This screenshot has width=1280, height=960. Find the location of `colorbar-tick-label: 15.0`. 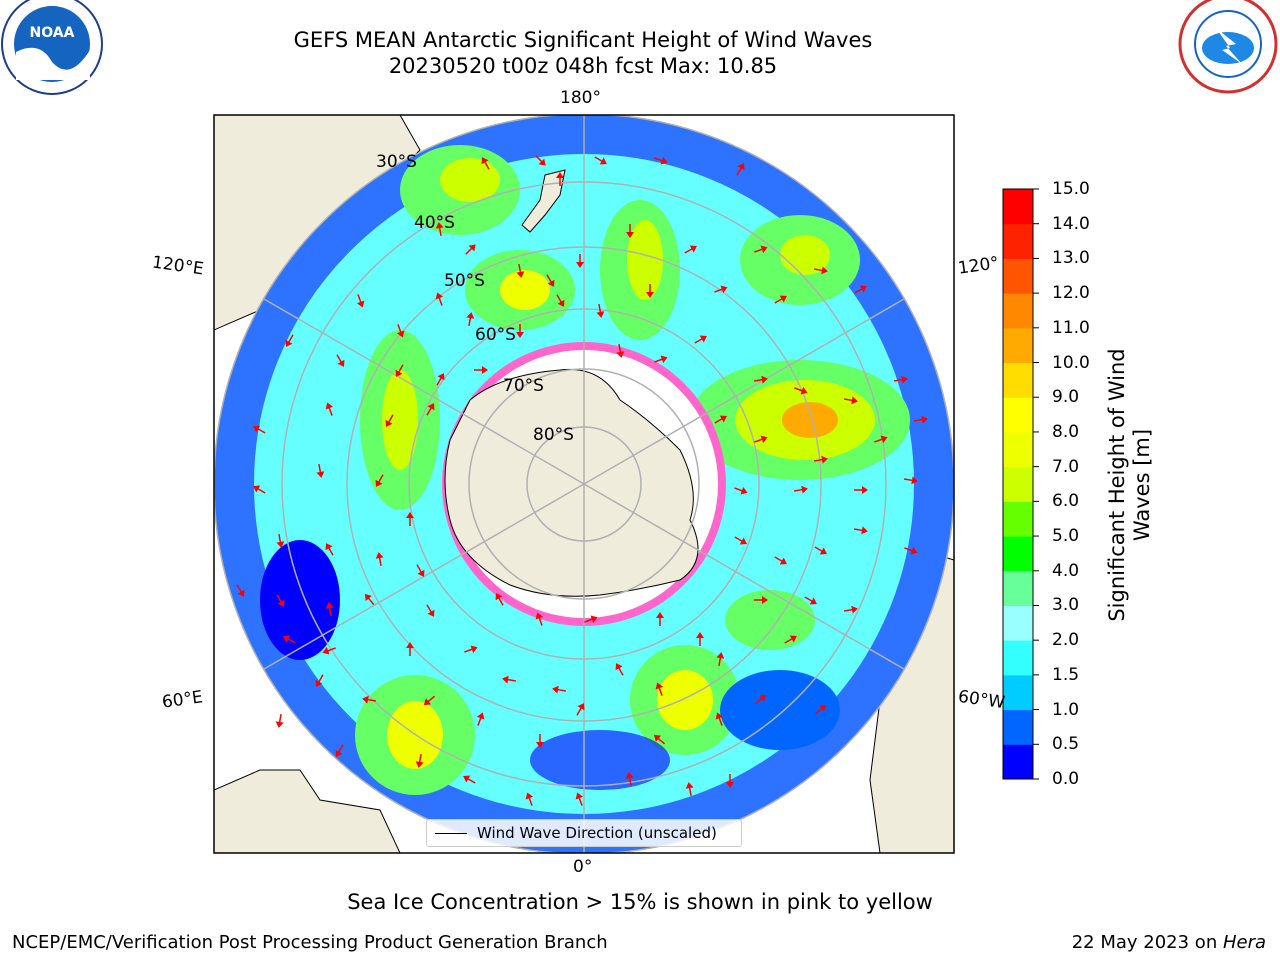

colorbar-tick-label: 15.0 is located at coordinates (1071, 189).